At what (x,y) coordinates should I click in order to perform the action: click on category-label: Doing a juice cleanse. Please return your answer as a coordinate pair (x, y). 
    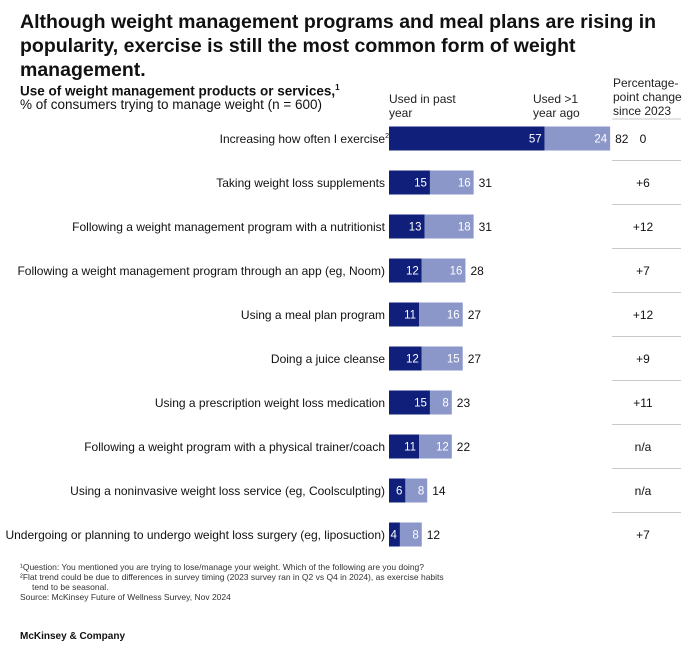
    Looking at the image, I should click on (328, 359).